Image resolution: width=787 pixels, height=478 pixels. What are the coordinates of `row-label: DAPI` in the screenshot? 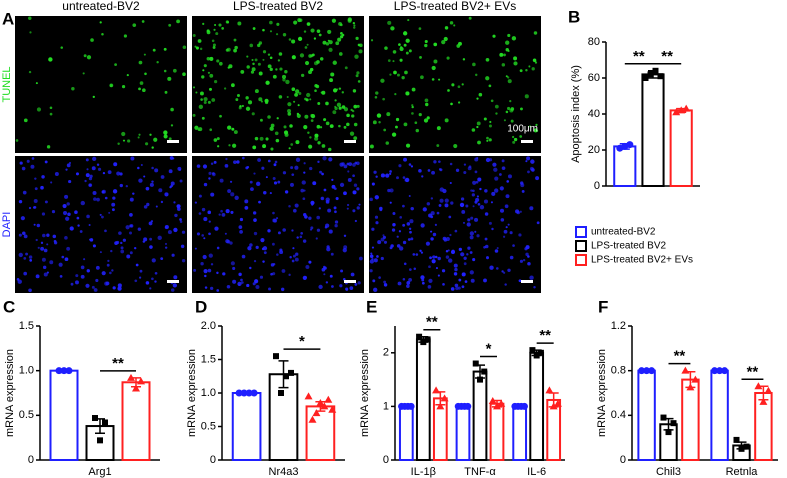 It's located at (7, 225).